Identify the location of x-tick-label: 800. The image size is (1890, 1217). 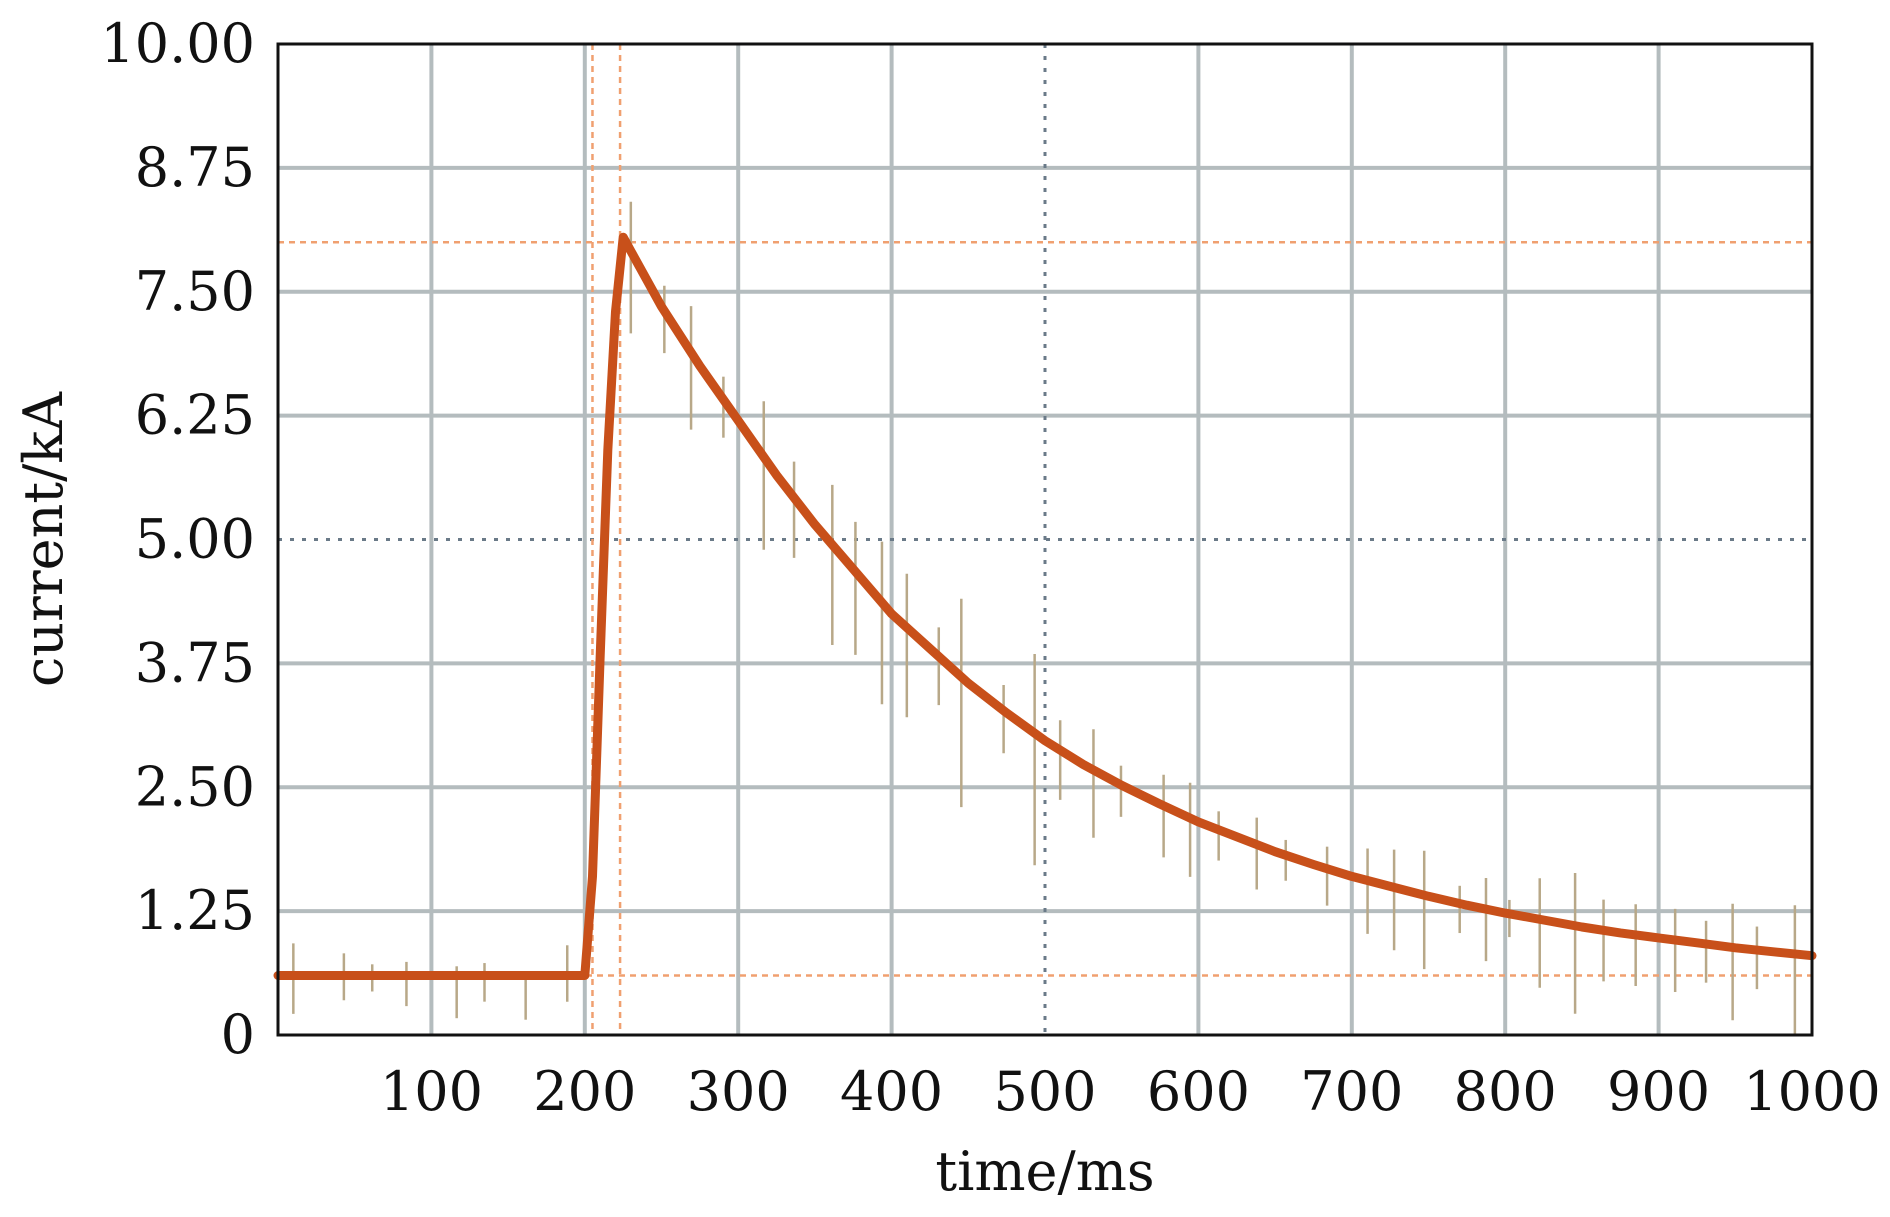
(1505, 1091).